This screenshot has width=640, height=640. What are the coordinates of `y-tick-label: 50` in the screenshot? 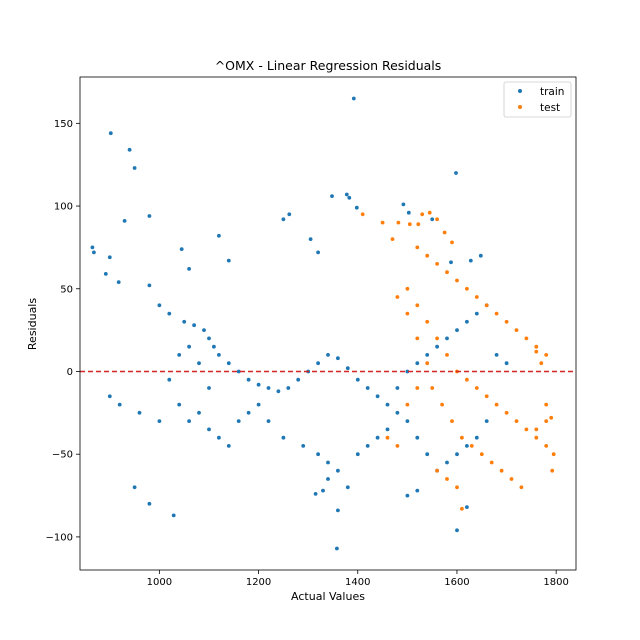 It's located at (66, 289).